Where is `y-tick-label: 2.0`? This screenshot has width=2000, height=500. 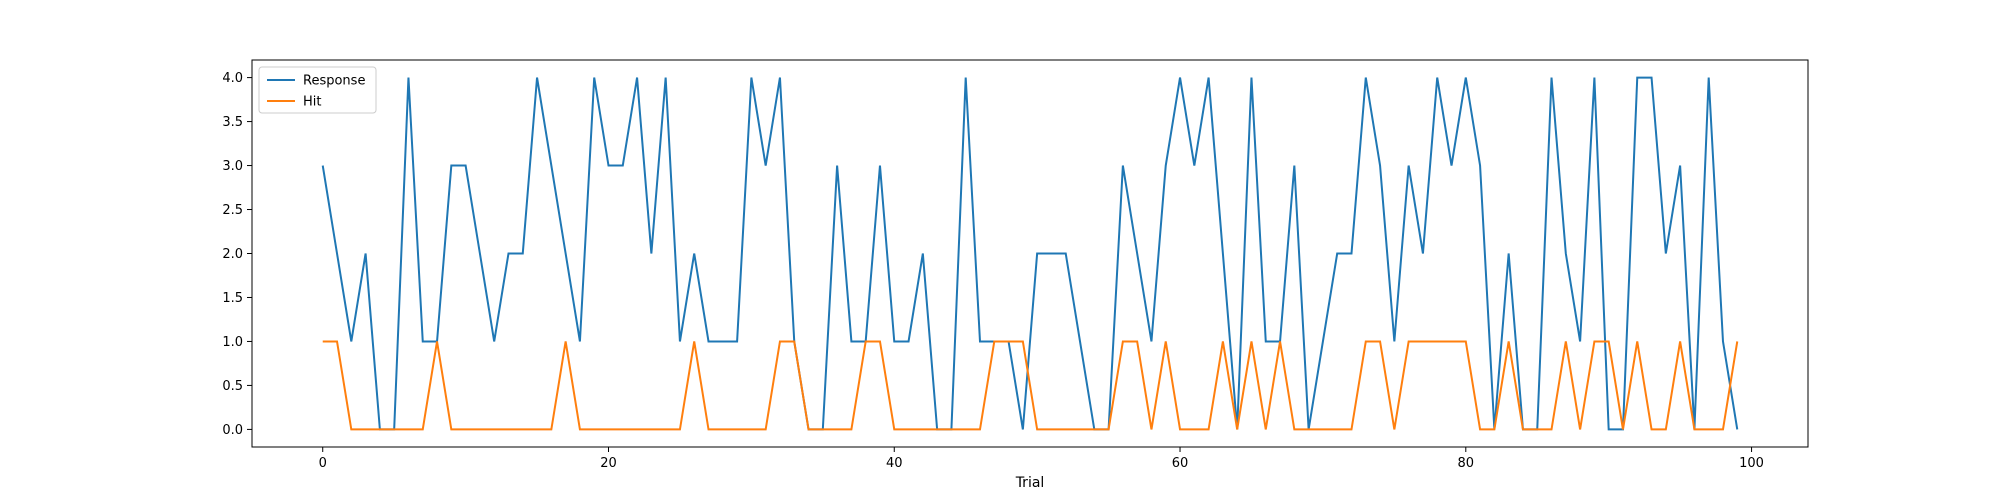 y-tick-label: 2.0 is located at coordinates (232, 254).